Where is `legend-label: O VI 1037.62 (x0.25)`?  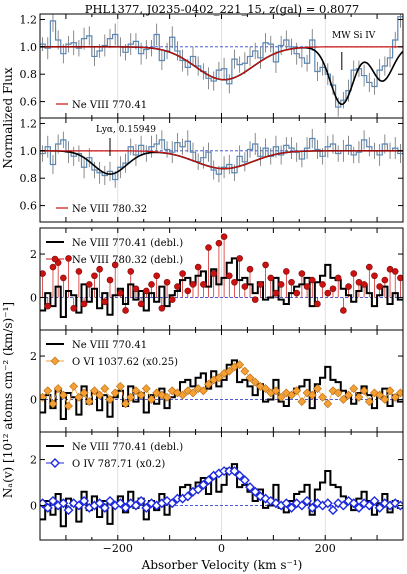 legend-label: O VI 1037.62 (x0.25) is located at coordinates (125, 362).